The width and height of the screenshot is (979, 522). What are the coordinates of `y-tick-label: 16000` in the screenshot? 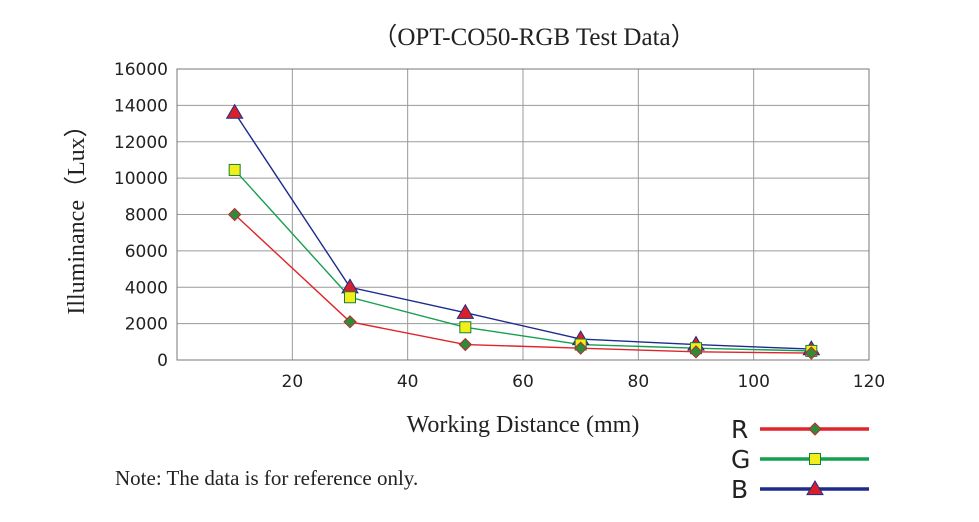 It's located at (141, 70).